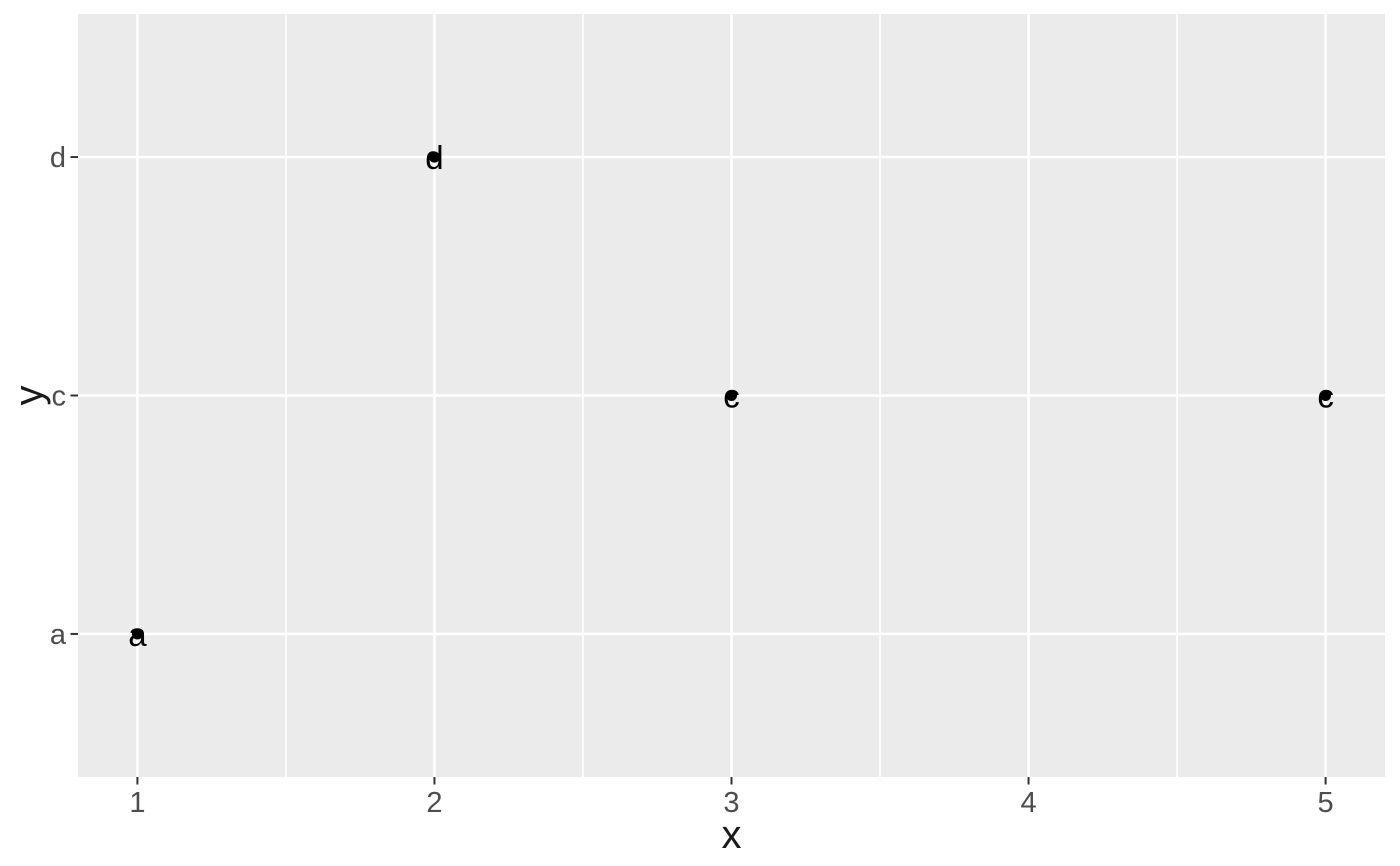 Image resolution: width=1400 pixels, height=866 pixels. Describe the element at coordinates (59, 397) in the screenshot. I see `y-tick-label: c` at that location.